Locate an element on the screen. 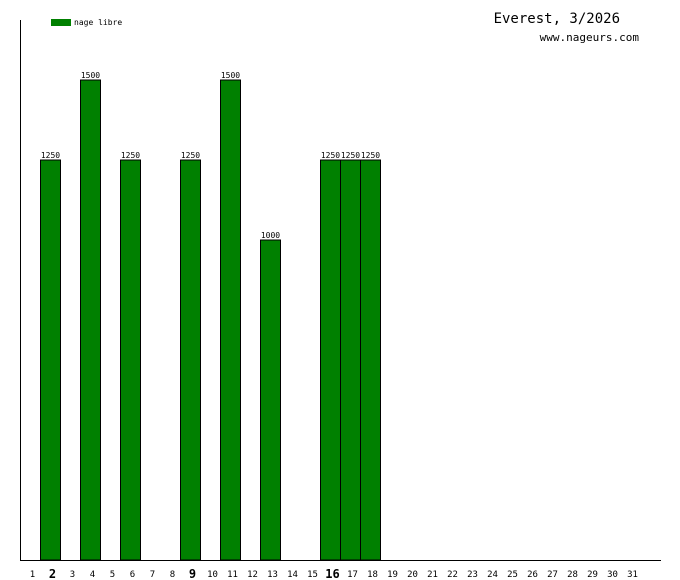 Image resolution: width=680 pixels, height=580 pixels. x-tick-label: 13 is located at coordinates (272, 575).